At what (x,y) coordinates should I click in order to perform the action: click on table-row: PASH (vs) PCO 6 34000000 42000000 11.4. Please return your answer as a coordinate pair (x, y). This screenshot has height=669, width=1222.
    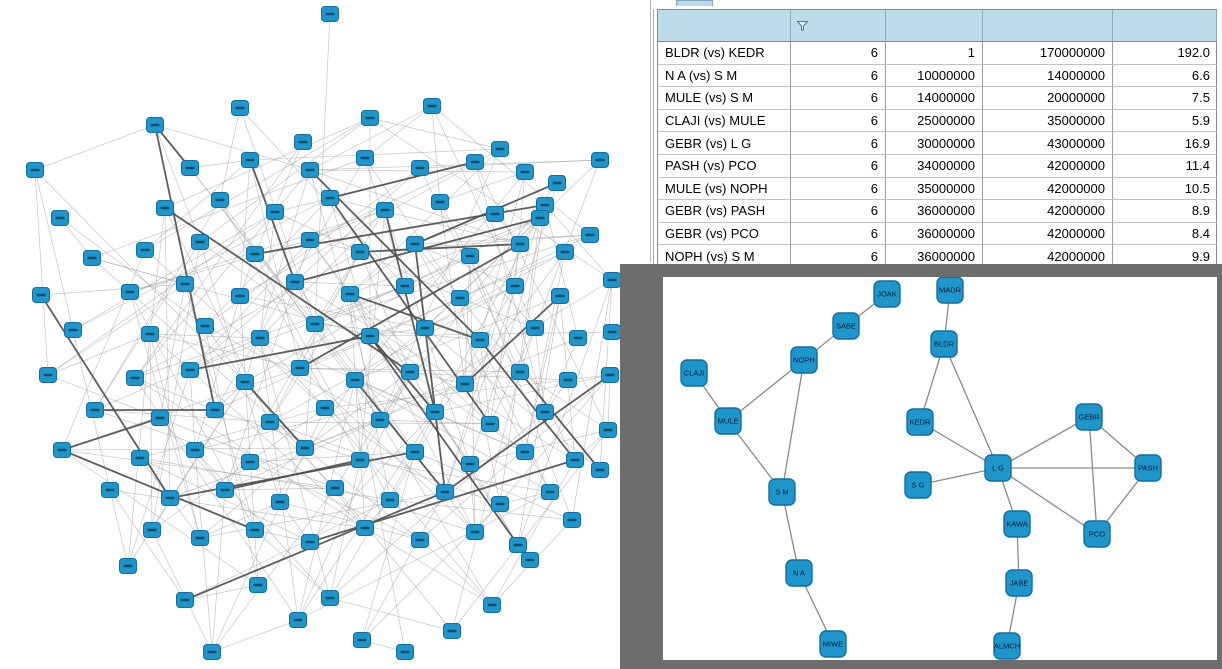
    Looking at the image, I should click on (937, 166).